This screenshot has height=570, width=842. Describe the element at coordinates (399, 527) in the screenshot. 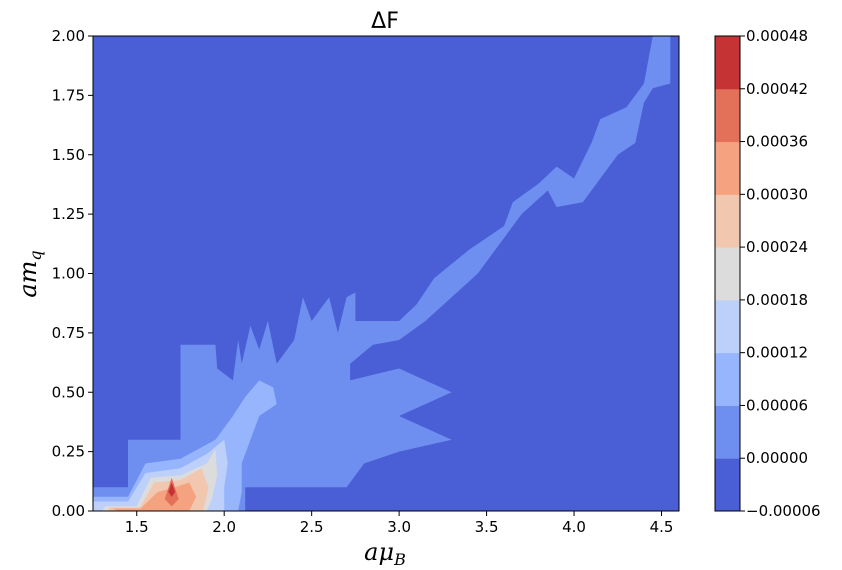

I see `x-tick-label: 3.0` at that location.